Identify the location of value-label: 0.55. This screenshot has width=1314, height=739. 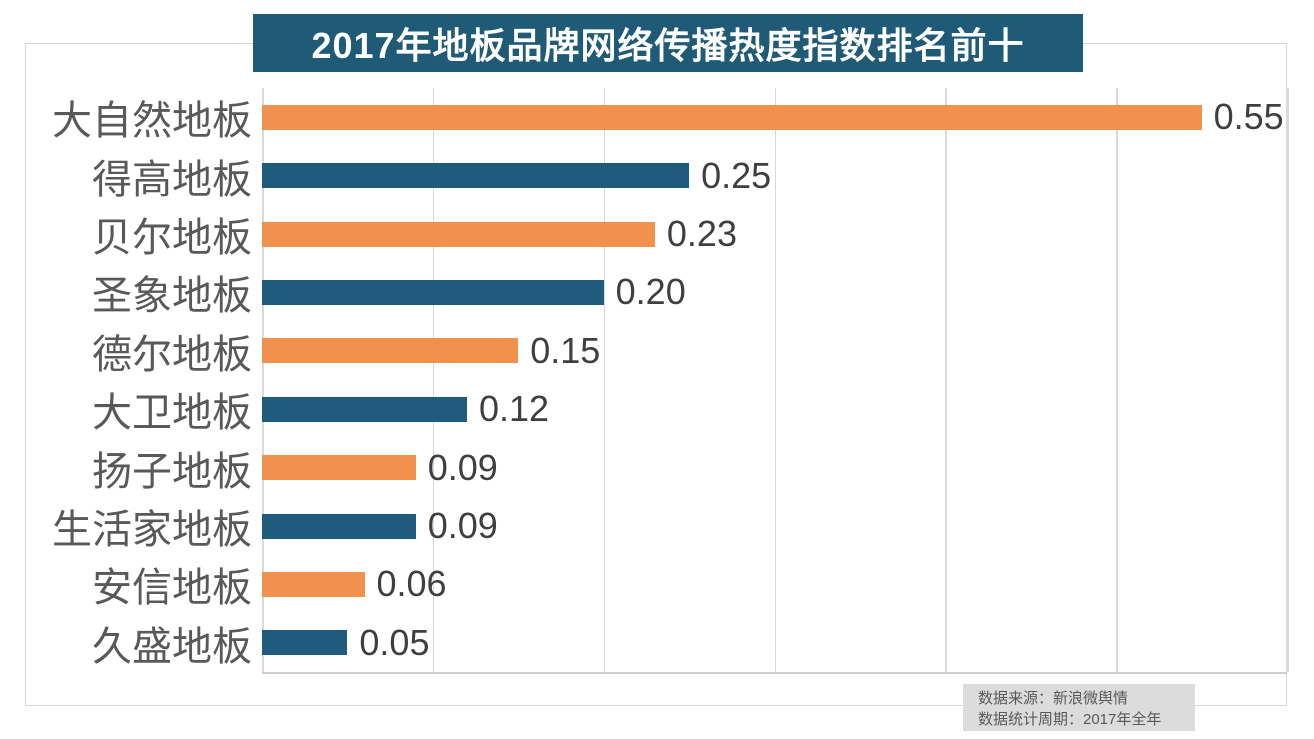
(1248, 117).